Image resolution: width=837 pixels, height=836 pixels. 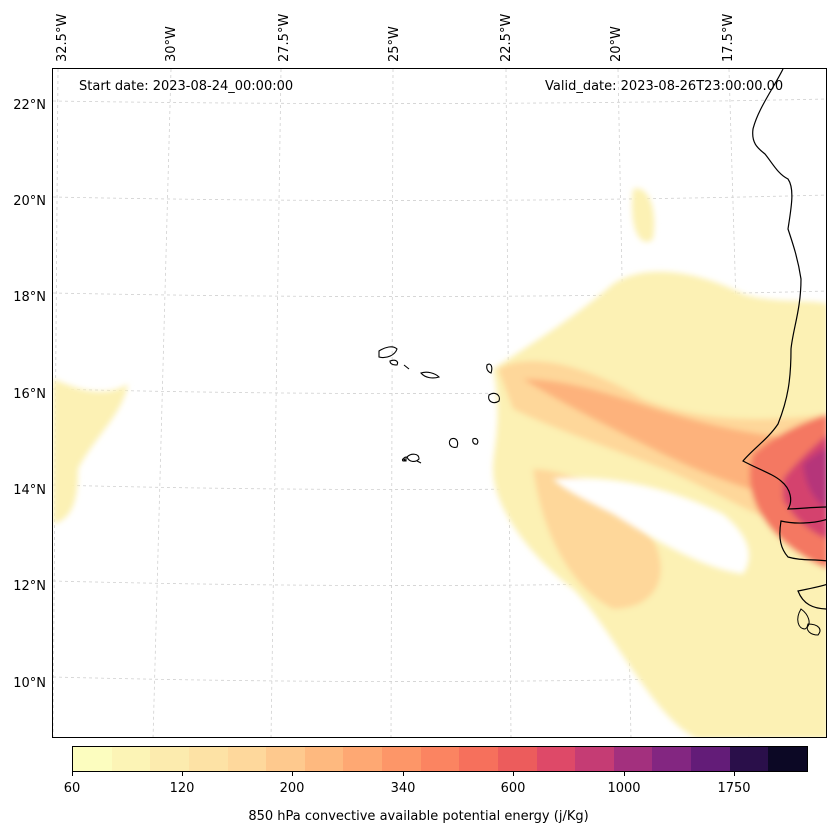 I want to click on lat-label-16n: 16°N, so click(x=29, y=394).